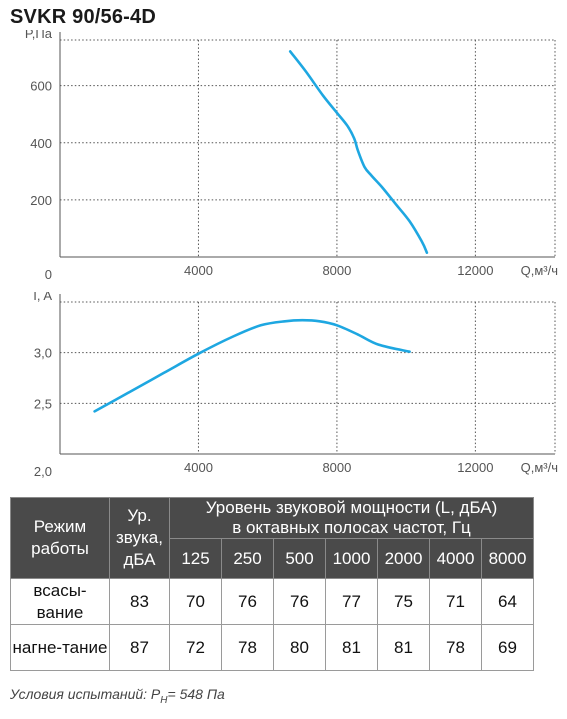 Image resolution: width=567 pixels, height=719 pixels. I want to click on table-row: нагне-тание 87 72 78 80 81 81 78 69, so click(272, 647).